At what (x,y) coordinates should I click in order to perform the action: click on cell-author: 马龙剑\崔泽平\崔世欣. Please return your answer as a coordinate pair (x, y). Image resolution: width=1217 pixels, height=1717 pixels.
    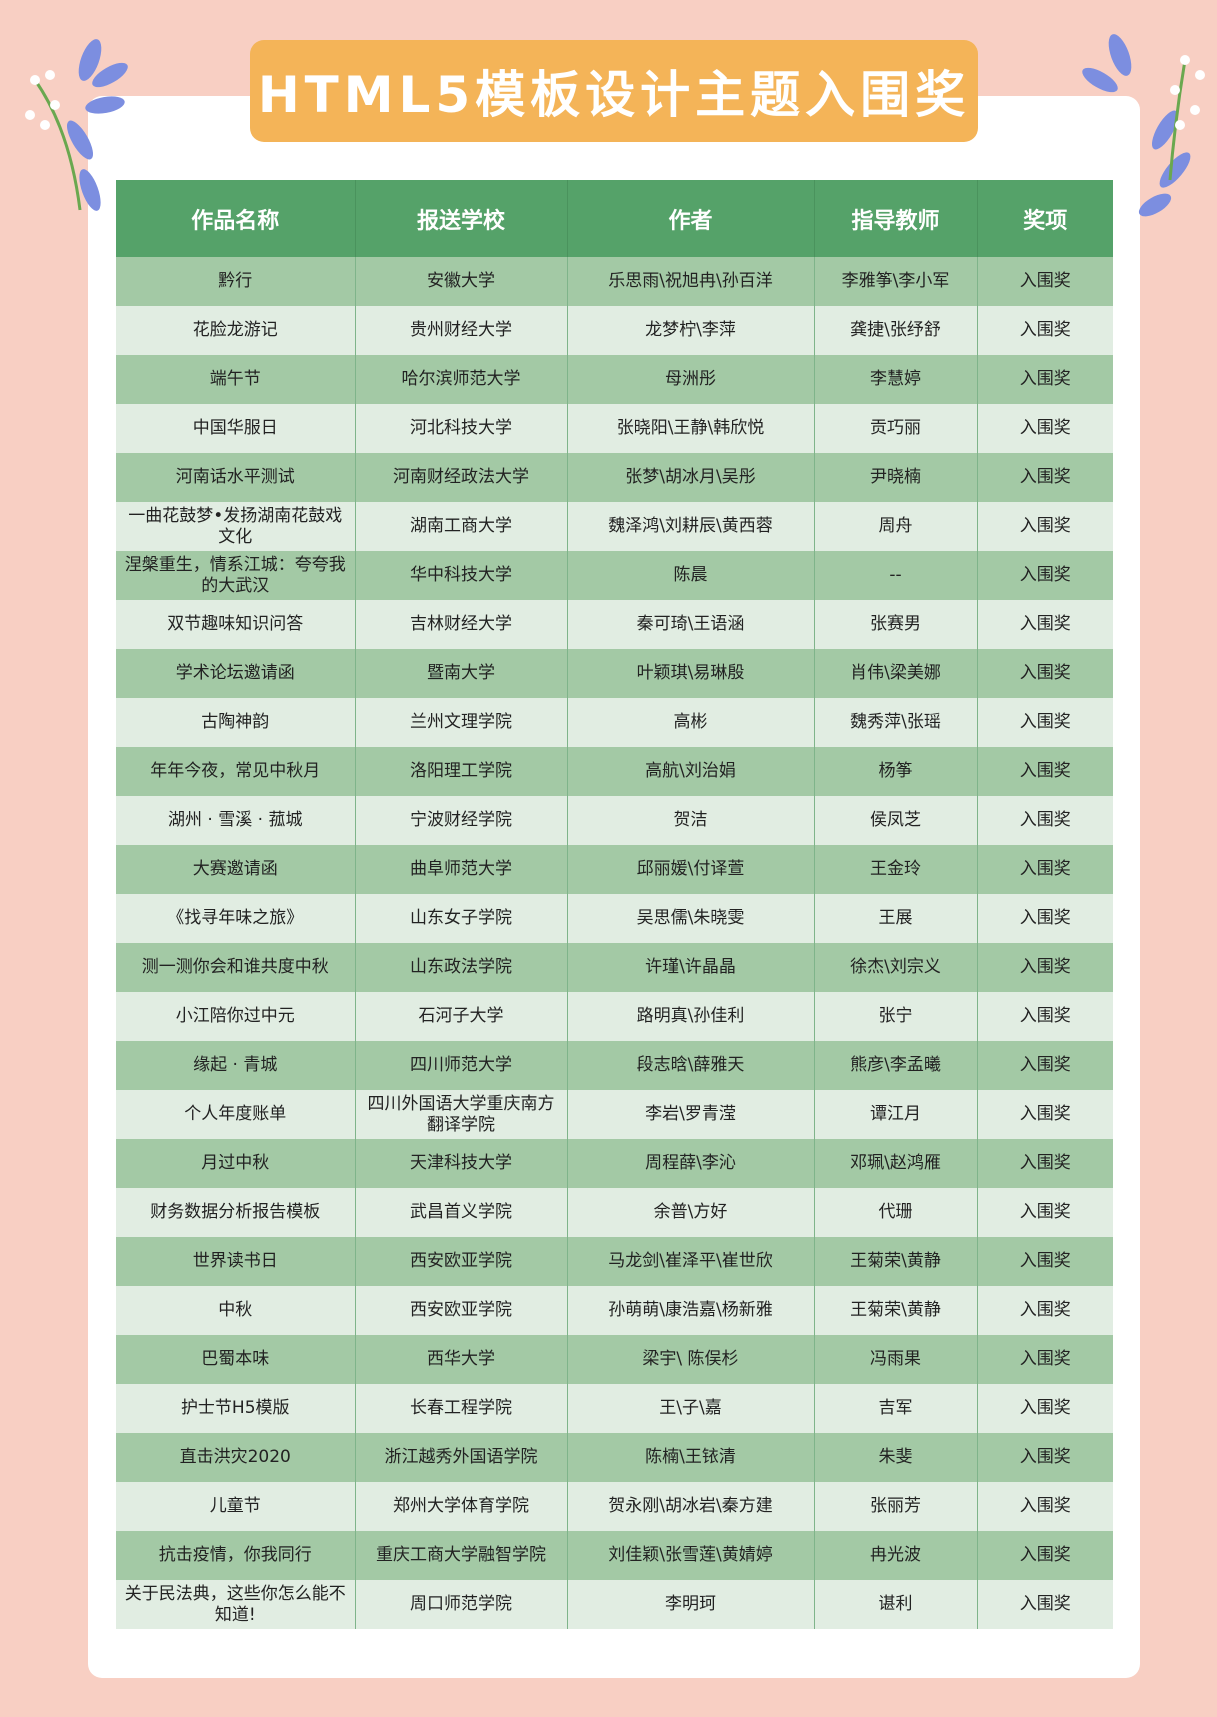
    Looking at the image, I should click on (691, 1261).